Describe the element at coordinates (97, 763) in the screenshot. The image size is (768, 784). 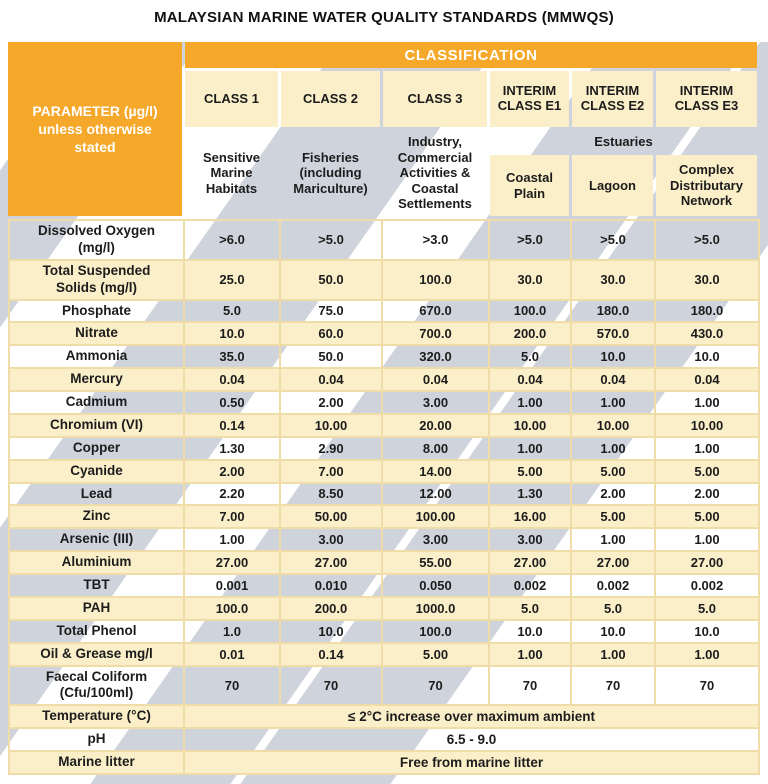
I see `parameter-name-cell: Marine litter` at that location.